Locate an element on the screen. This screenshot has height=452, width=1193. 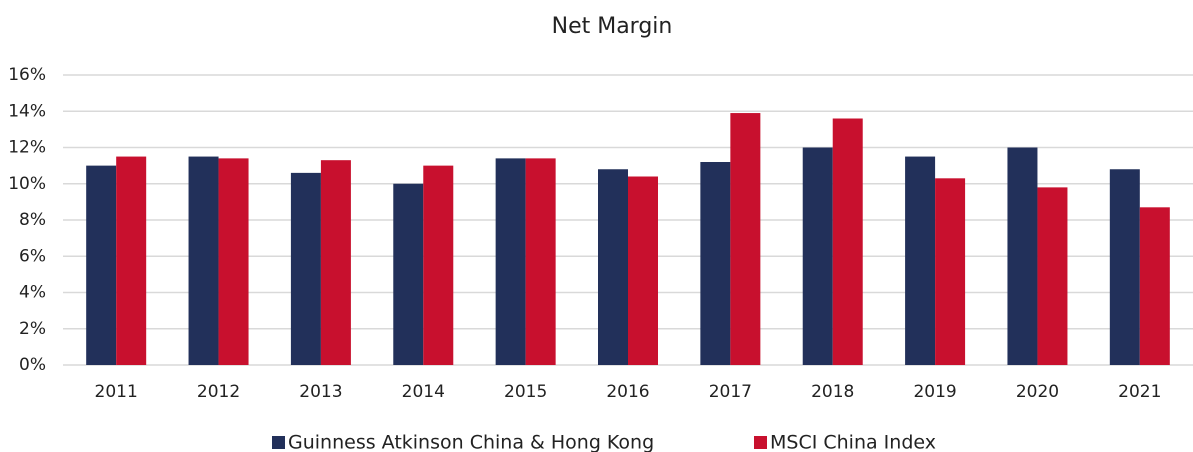
x-tick-label: 2013 is located at coordinates (320, 392).